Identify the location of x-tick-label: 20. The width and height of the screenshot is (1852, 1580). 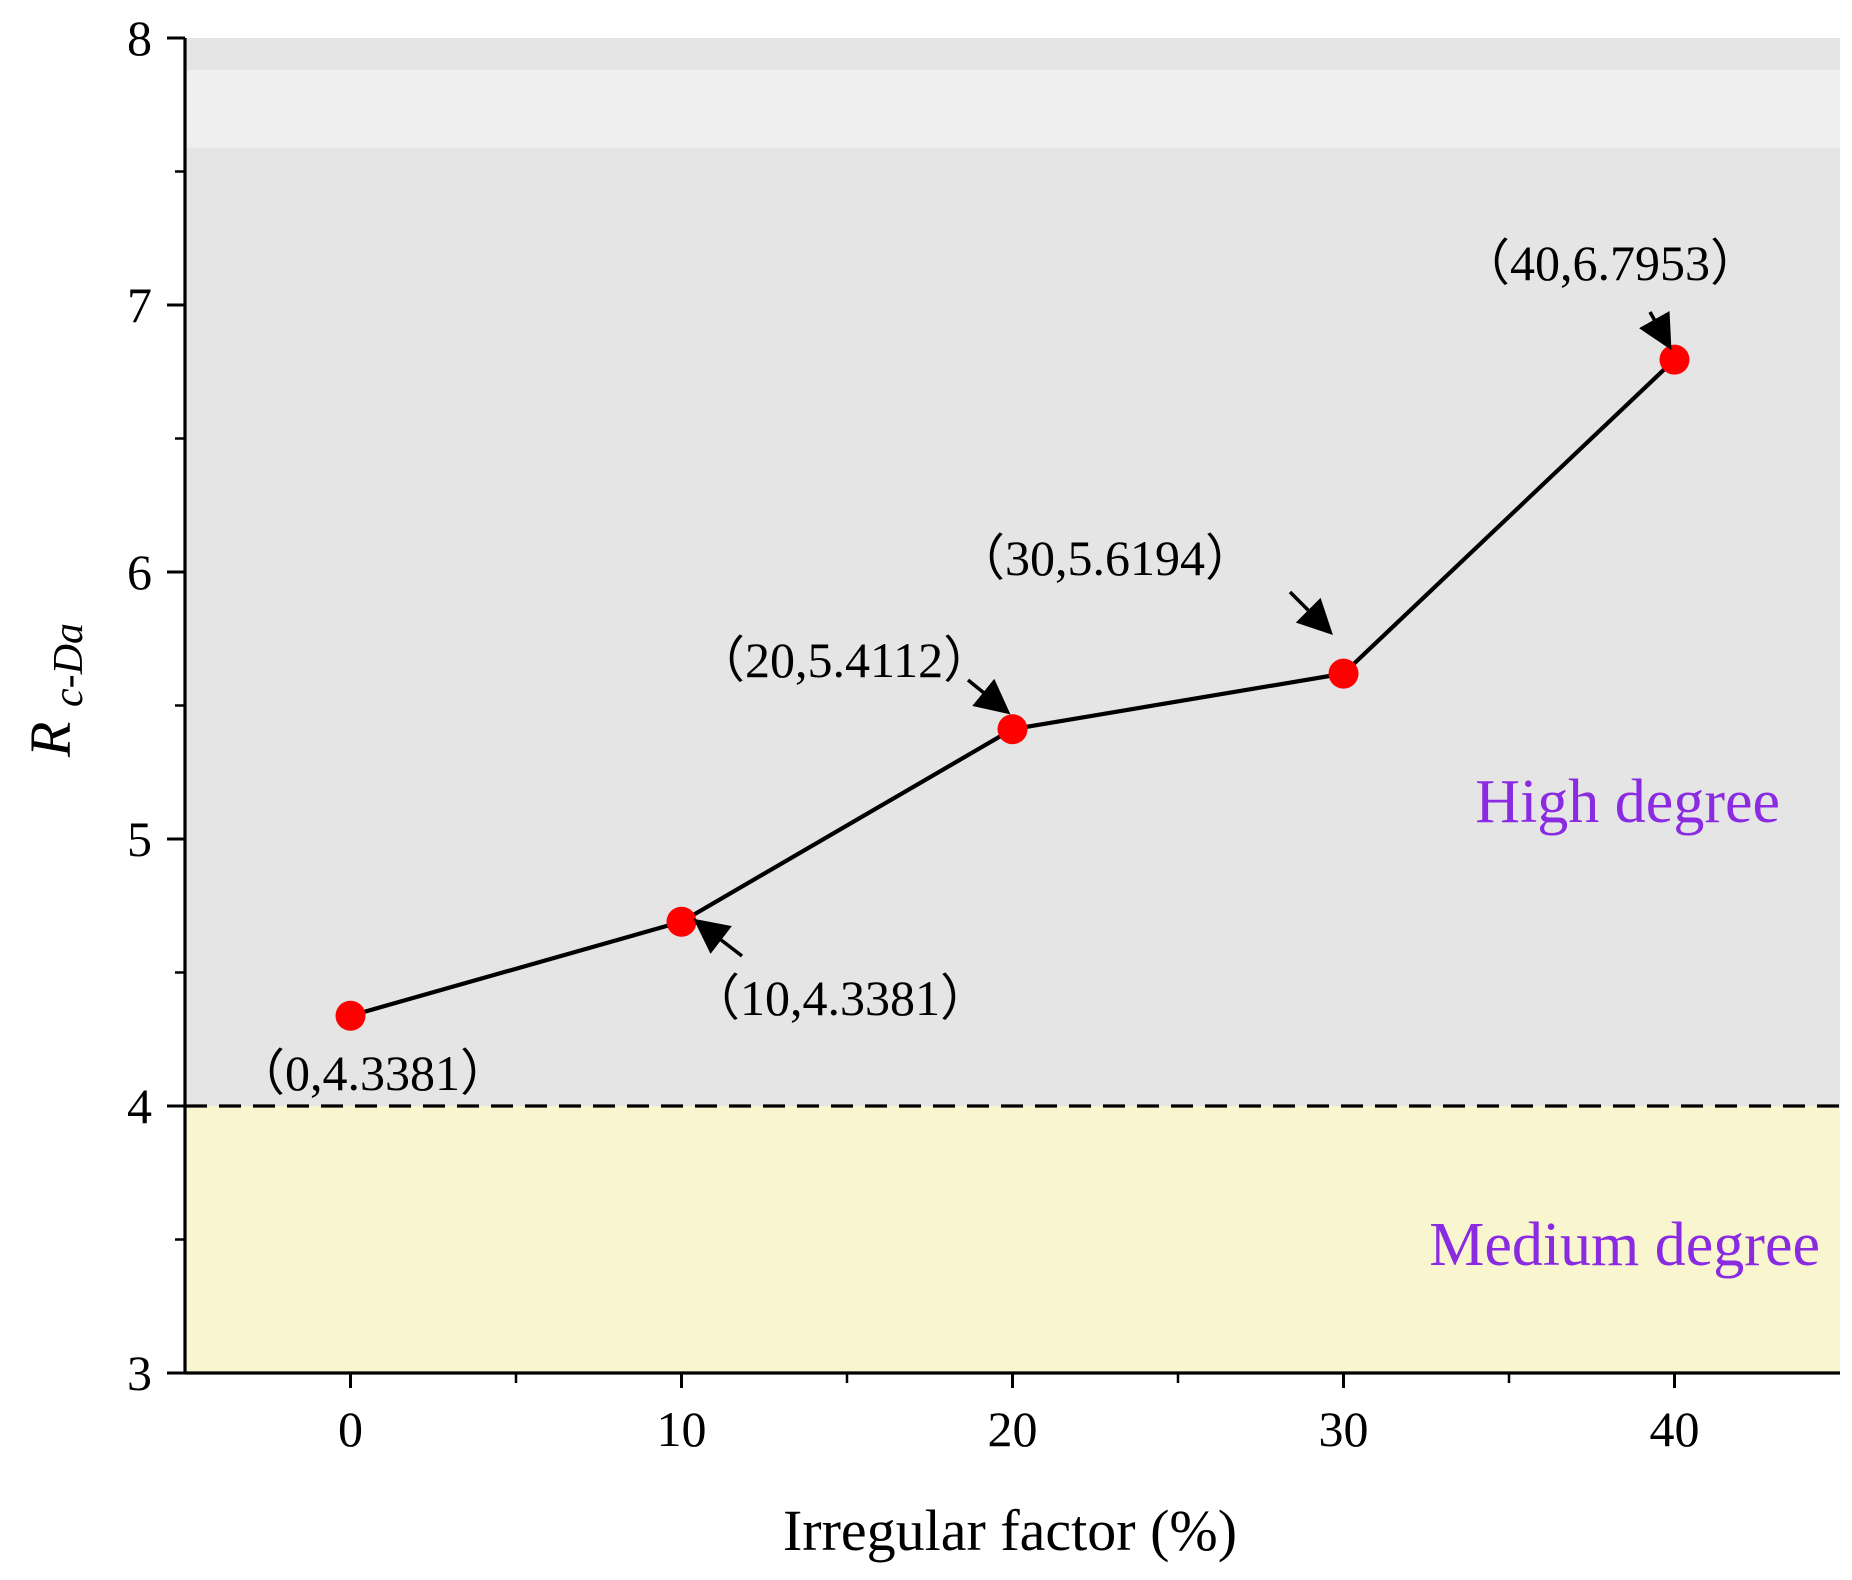
(1013, 1429).